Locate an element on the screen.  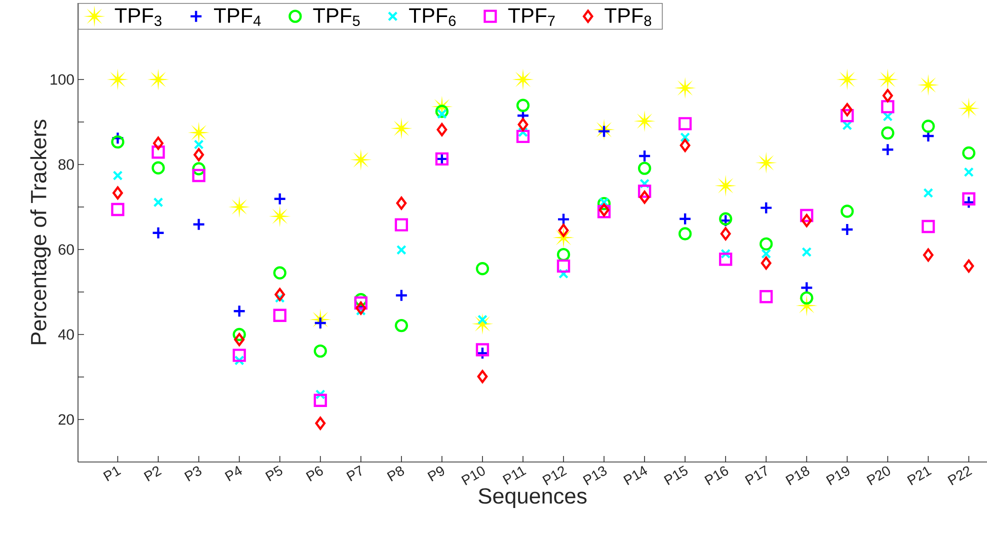
x-axis-title: Sequences is located at coordinates (532, 498).